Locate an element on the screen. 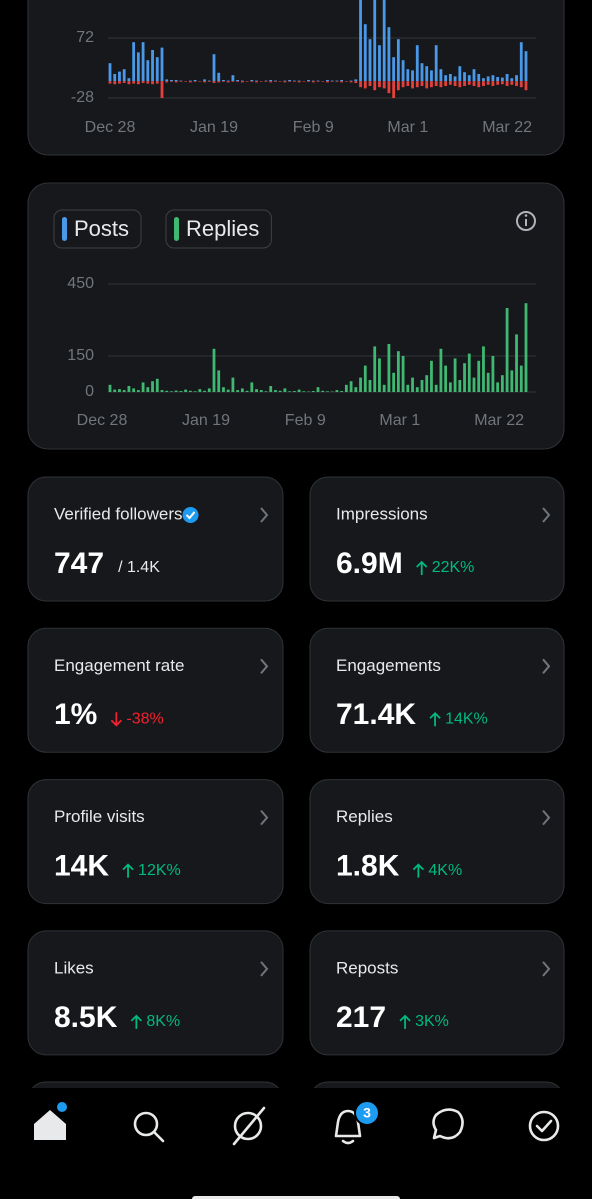 The image size is (592, 1199). card-label: Verified followers is located at coordinates (118, 513).